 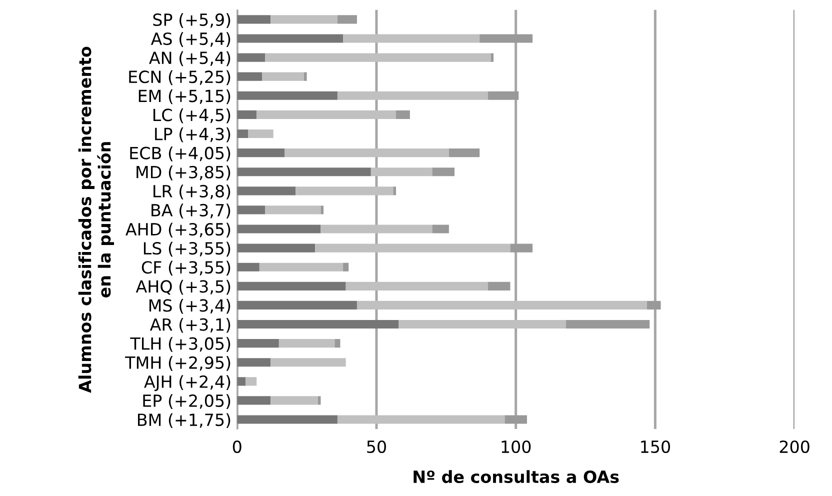 What do you see at coordinates (96, 219) in the screenshot?
I see `y-axis-title: Alumnos clasificados por incremento en la puntuación` at bounding box center [96, 219].